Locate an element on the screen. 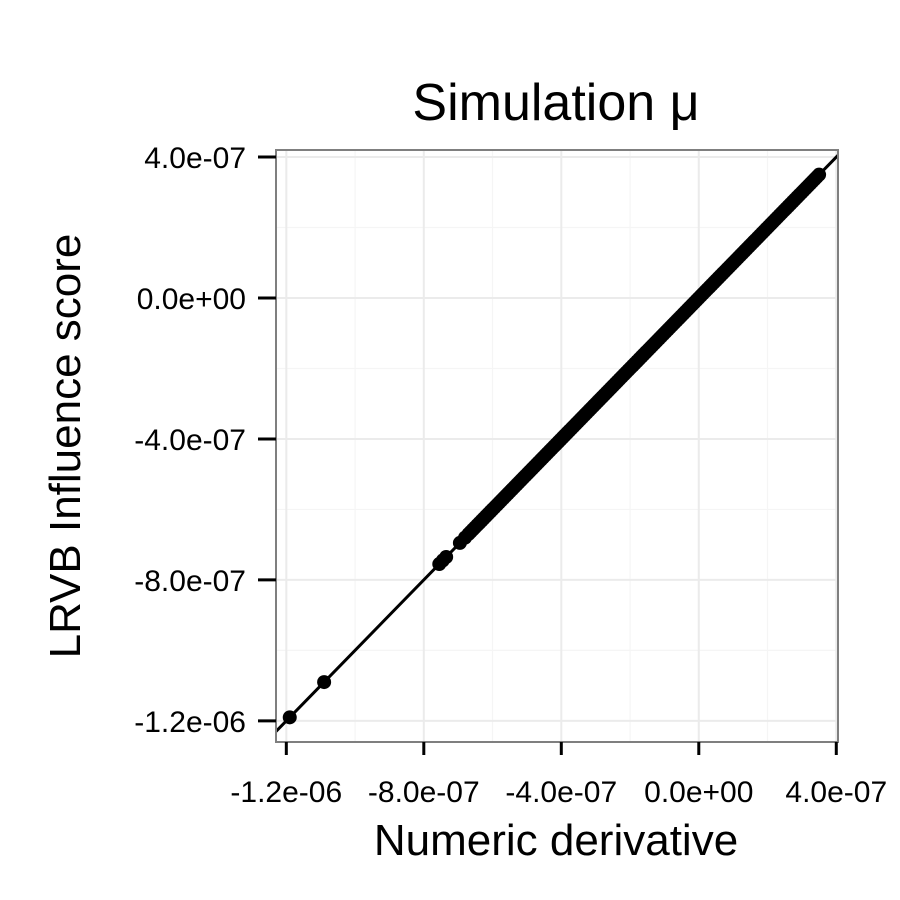 The image size is (900, 900). y-tick-label: -4.0e-07 is located at coordinates (190, 440).